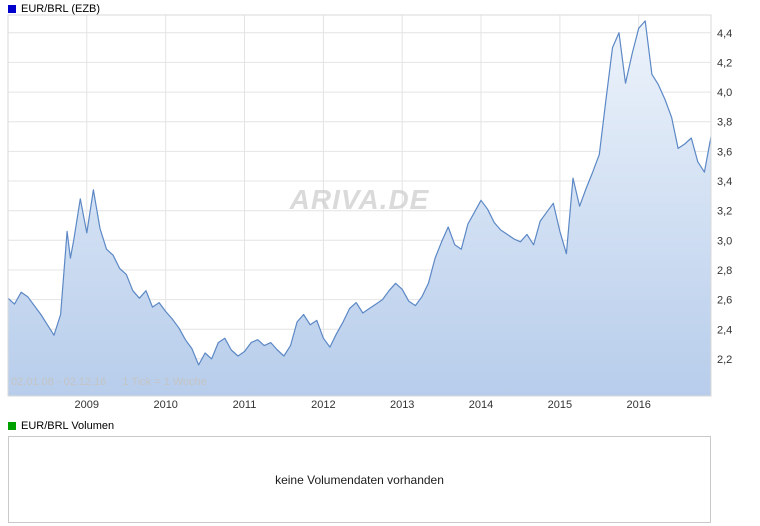 This screenshot has width=760, height=526. I want to click on y-axis-label: 4,4, so click(724, 34).